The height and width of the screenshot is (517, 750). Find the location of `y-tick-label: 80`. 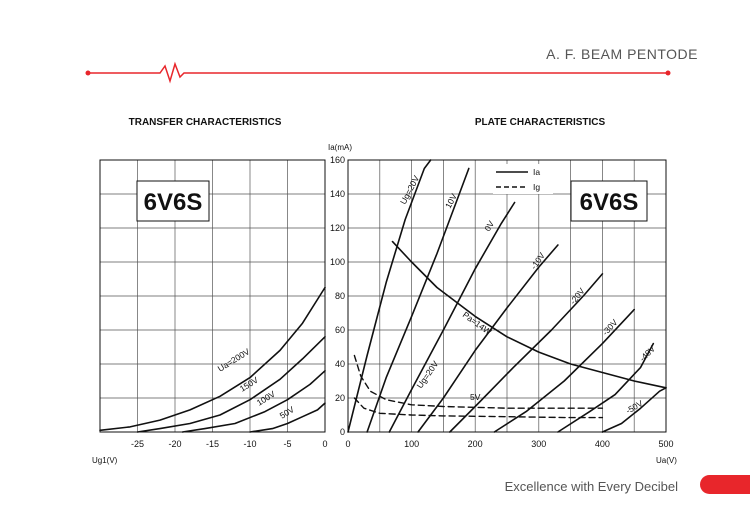

y-tick-label: 80 is located at coordinates (340, 296).